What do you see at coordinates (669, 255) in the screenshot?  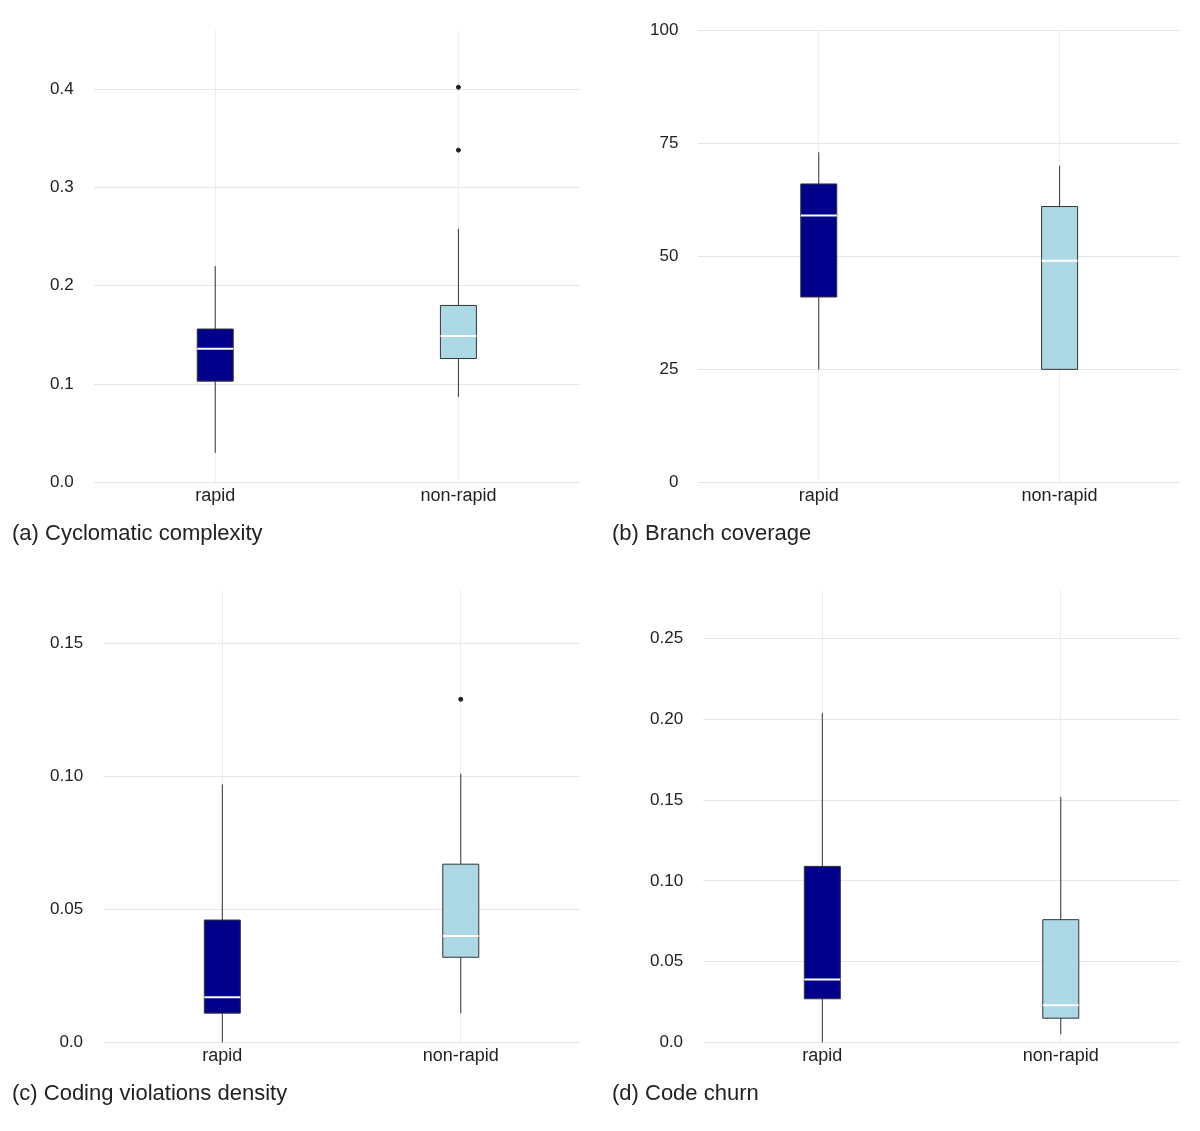 I see `y-tick-label: 50` at bounding box center [669, 255].